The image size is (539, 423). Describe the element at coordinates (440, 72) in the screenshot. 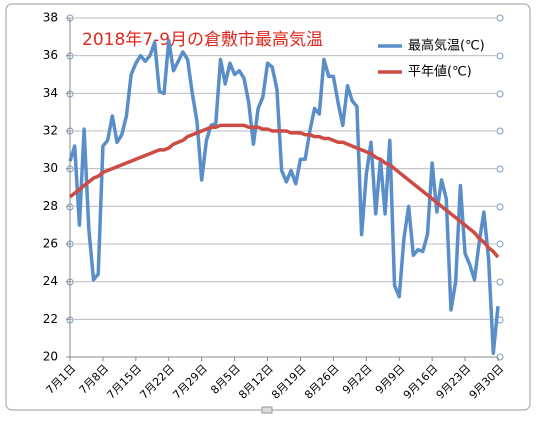

I see `legend-label: 平年値(℃)` at that location.